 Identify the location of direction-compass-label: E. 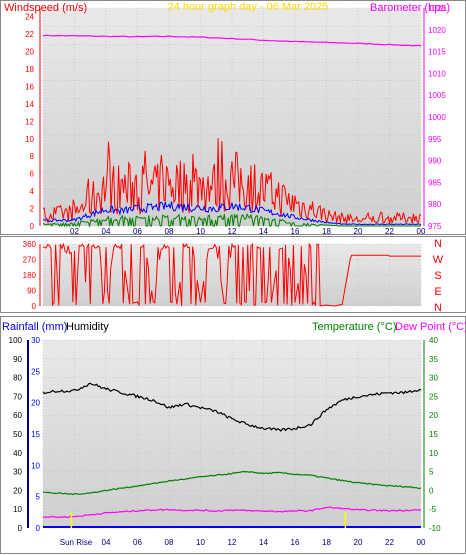
(437, 292).